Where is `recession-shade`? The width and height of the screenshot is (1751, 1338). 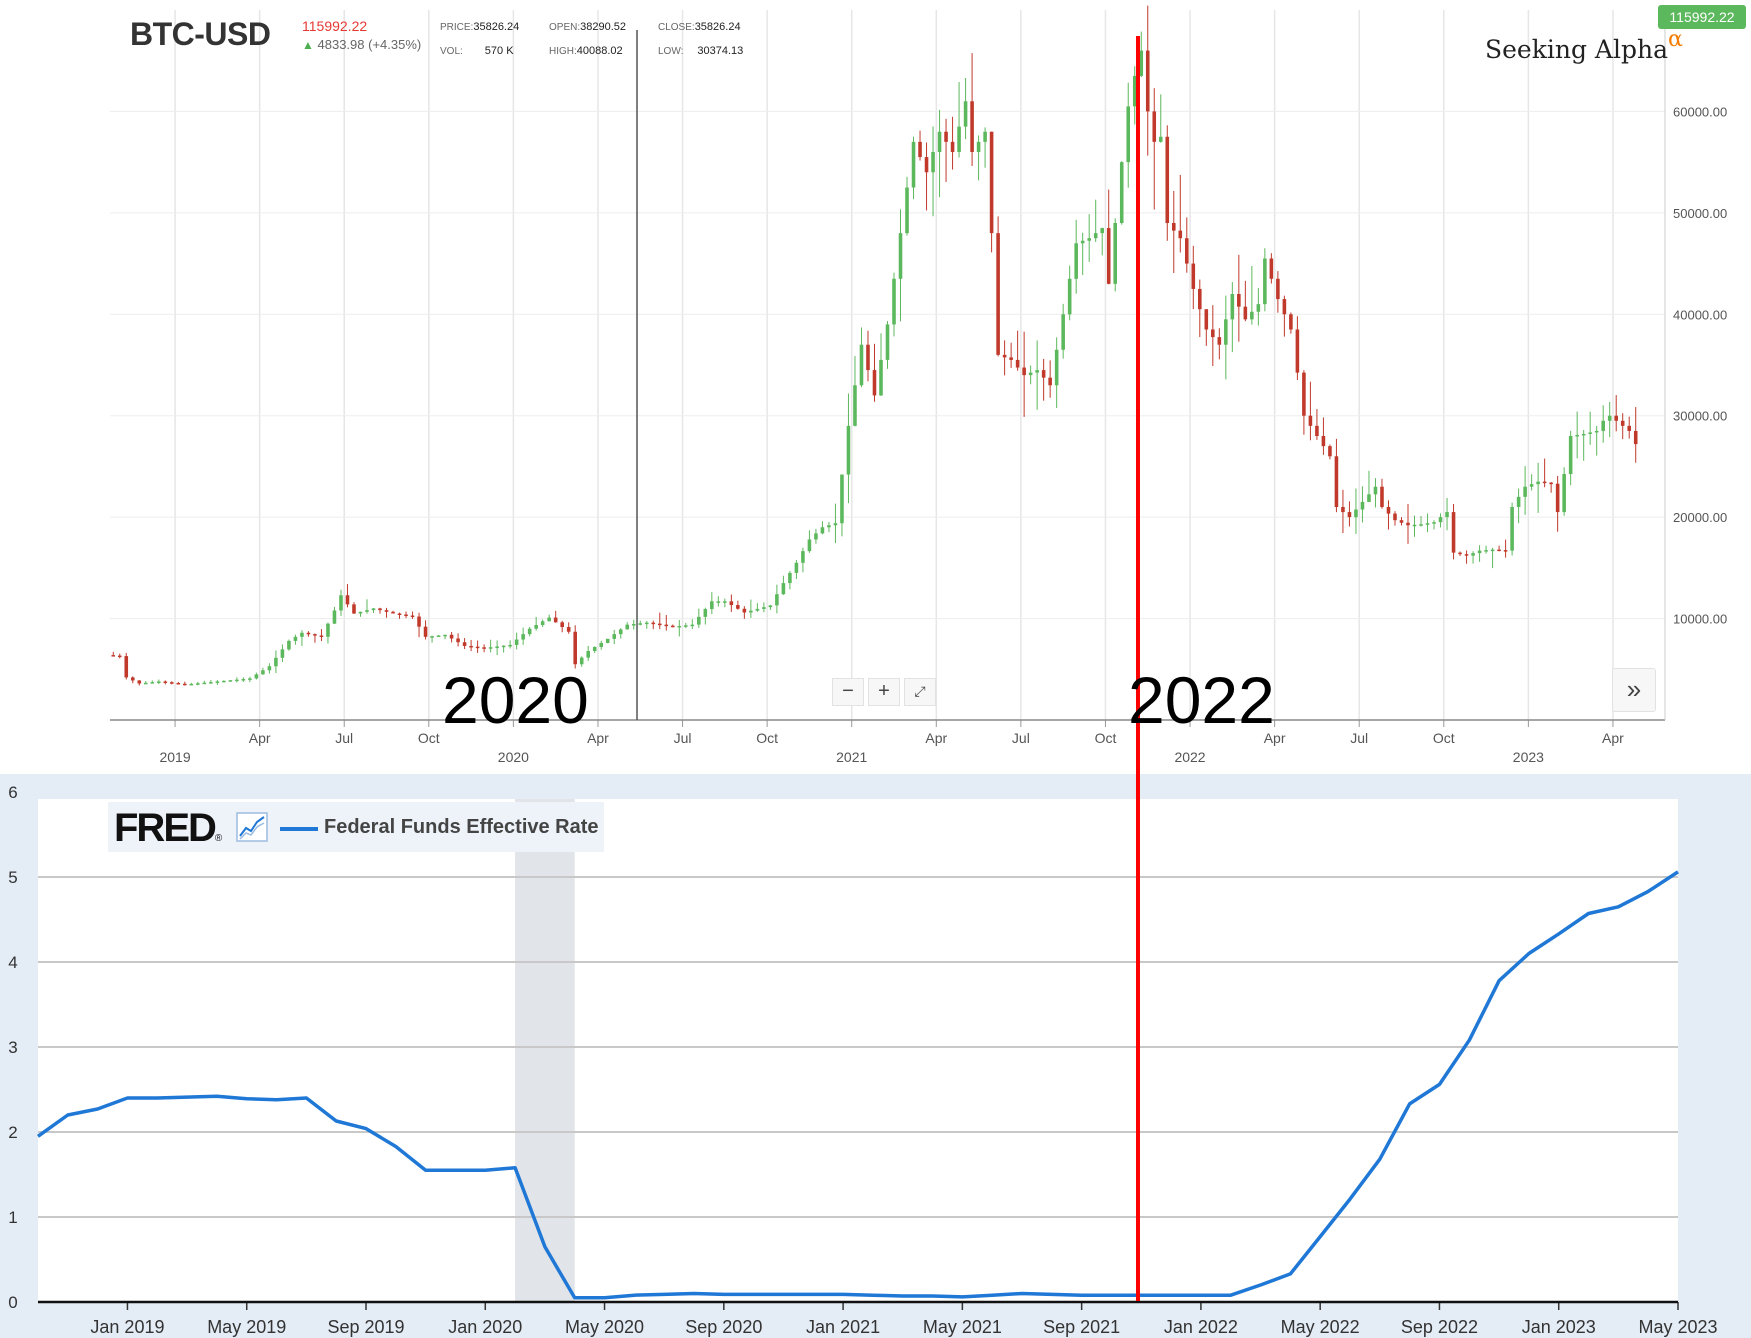 recession-shade is located at coordinates (545, 1050).